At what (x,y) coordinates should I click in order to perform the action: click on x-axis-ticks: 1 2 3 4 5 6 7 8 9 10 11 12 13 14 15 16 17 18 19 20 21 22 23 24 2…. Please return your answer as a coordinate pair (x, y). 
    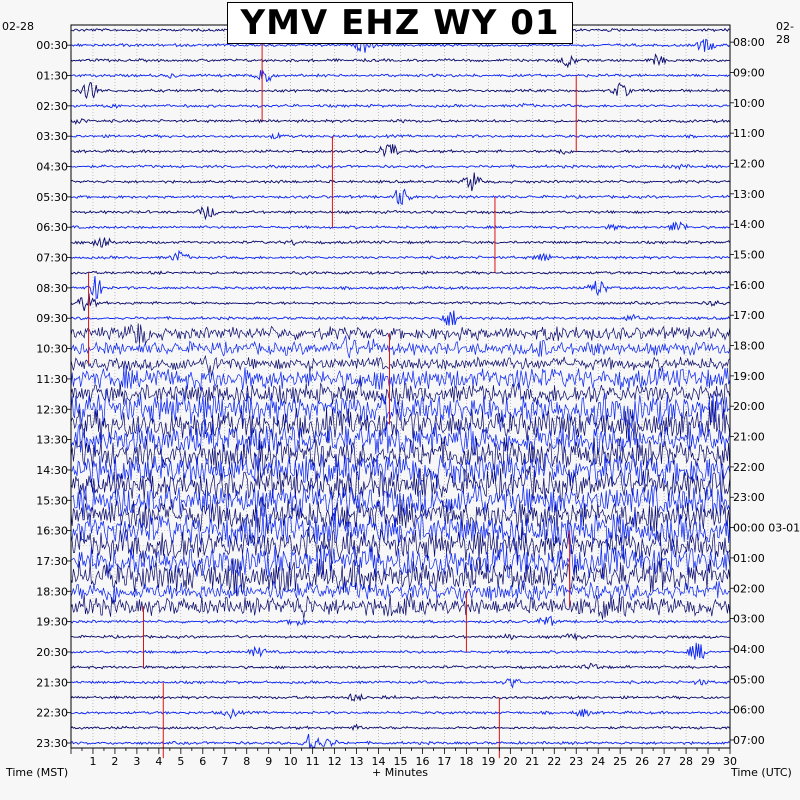
    Looking at the image, I should click on (403, 758).